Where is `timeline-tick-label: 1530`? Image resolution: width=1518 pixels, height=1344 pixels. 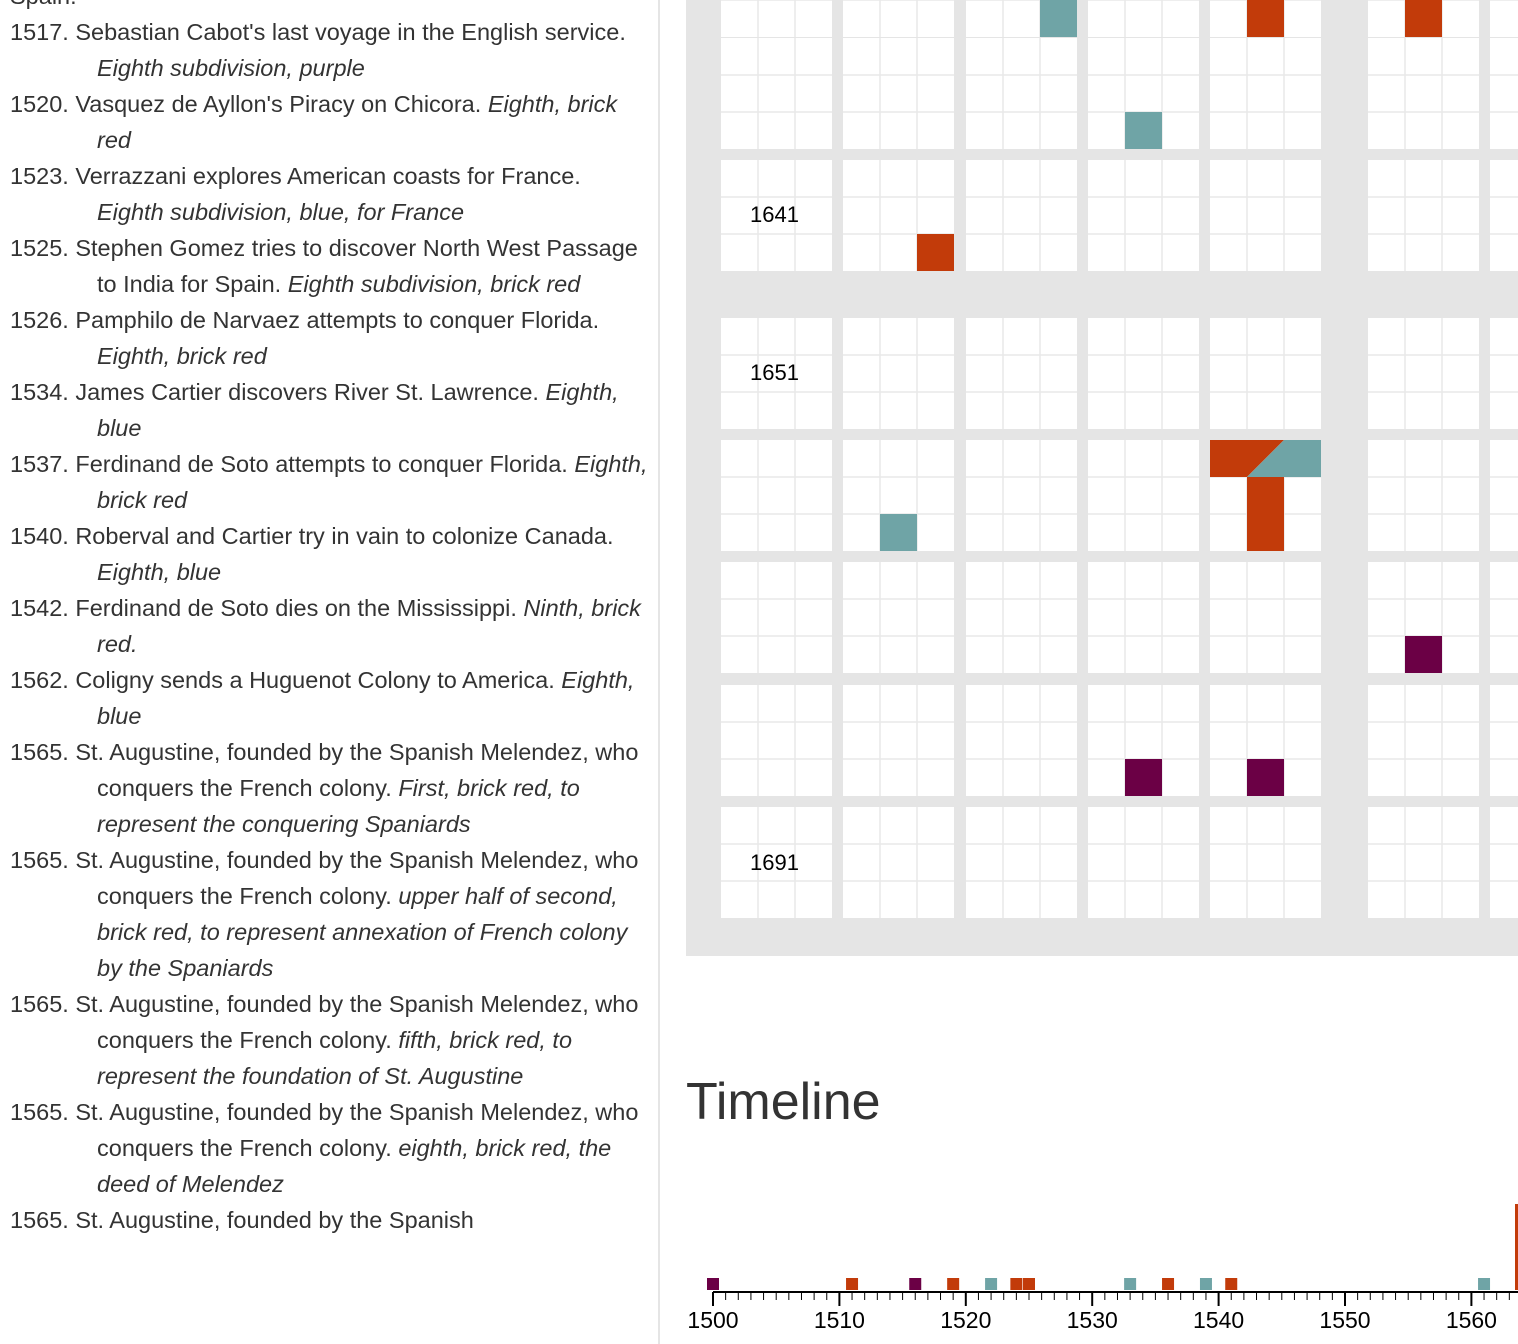 timeline-tick-label: 1530 is located at coordinates (1092, 1320).